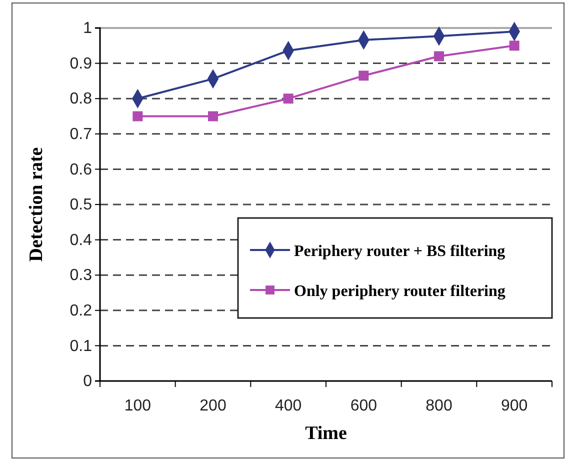 Image resolution: width=572 pixels, height=461 pixels. Describe the element at coordinates (400, 291) in the screenshot. I see `legend-label: Only periphery router filtering` at that location.